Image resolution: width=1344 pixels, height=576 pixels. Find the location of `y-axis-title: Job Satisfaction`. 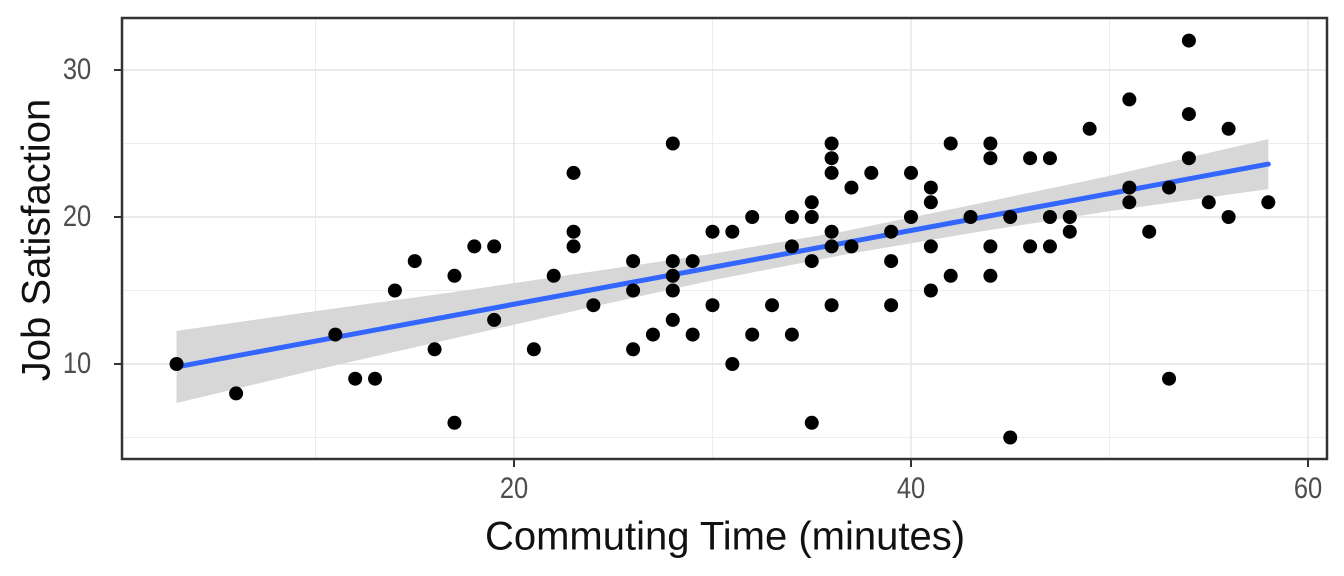

y-axis-title: Job Satisfaction is located at coordinates (36, 240).